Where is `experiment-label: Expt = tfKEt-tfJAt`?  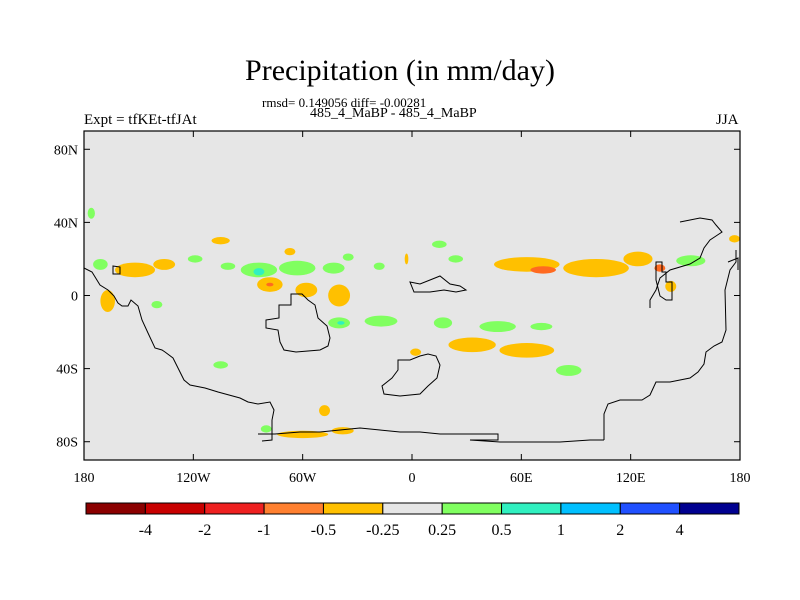
experiment-label: Expt = tfKEt-tfJAt is located at coordinates (140, 120).